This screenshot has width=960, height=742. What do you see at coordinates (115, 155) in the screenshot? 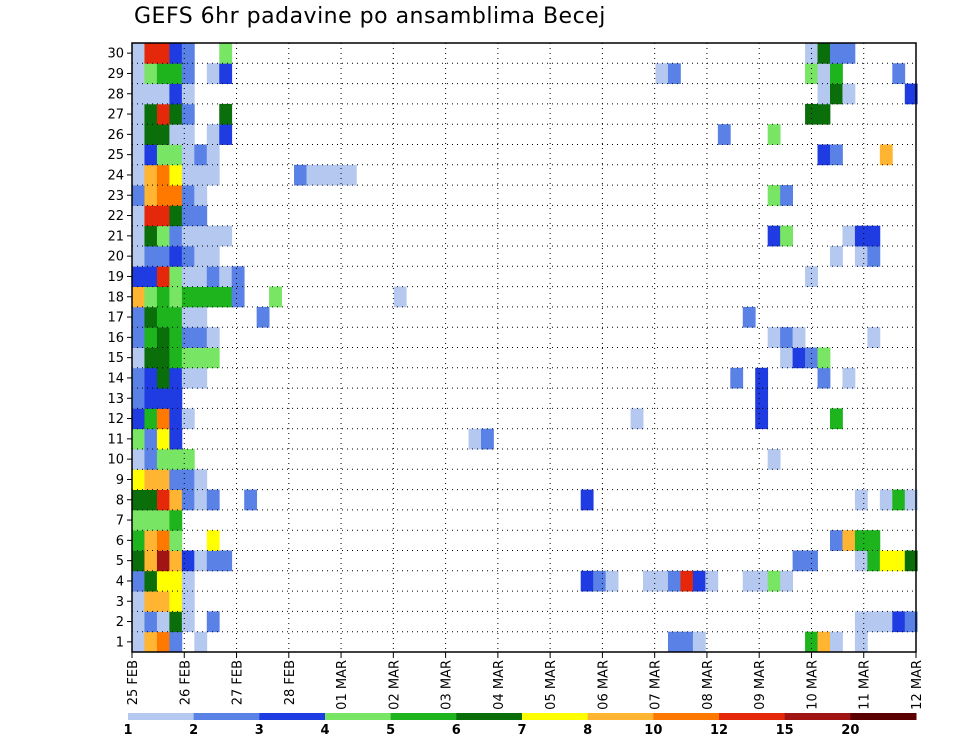
I see `y-tick-label: 25` at bounding box center [115, 155].